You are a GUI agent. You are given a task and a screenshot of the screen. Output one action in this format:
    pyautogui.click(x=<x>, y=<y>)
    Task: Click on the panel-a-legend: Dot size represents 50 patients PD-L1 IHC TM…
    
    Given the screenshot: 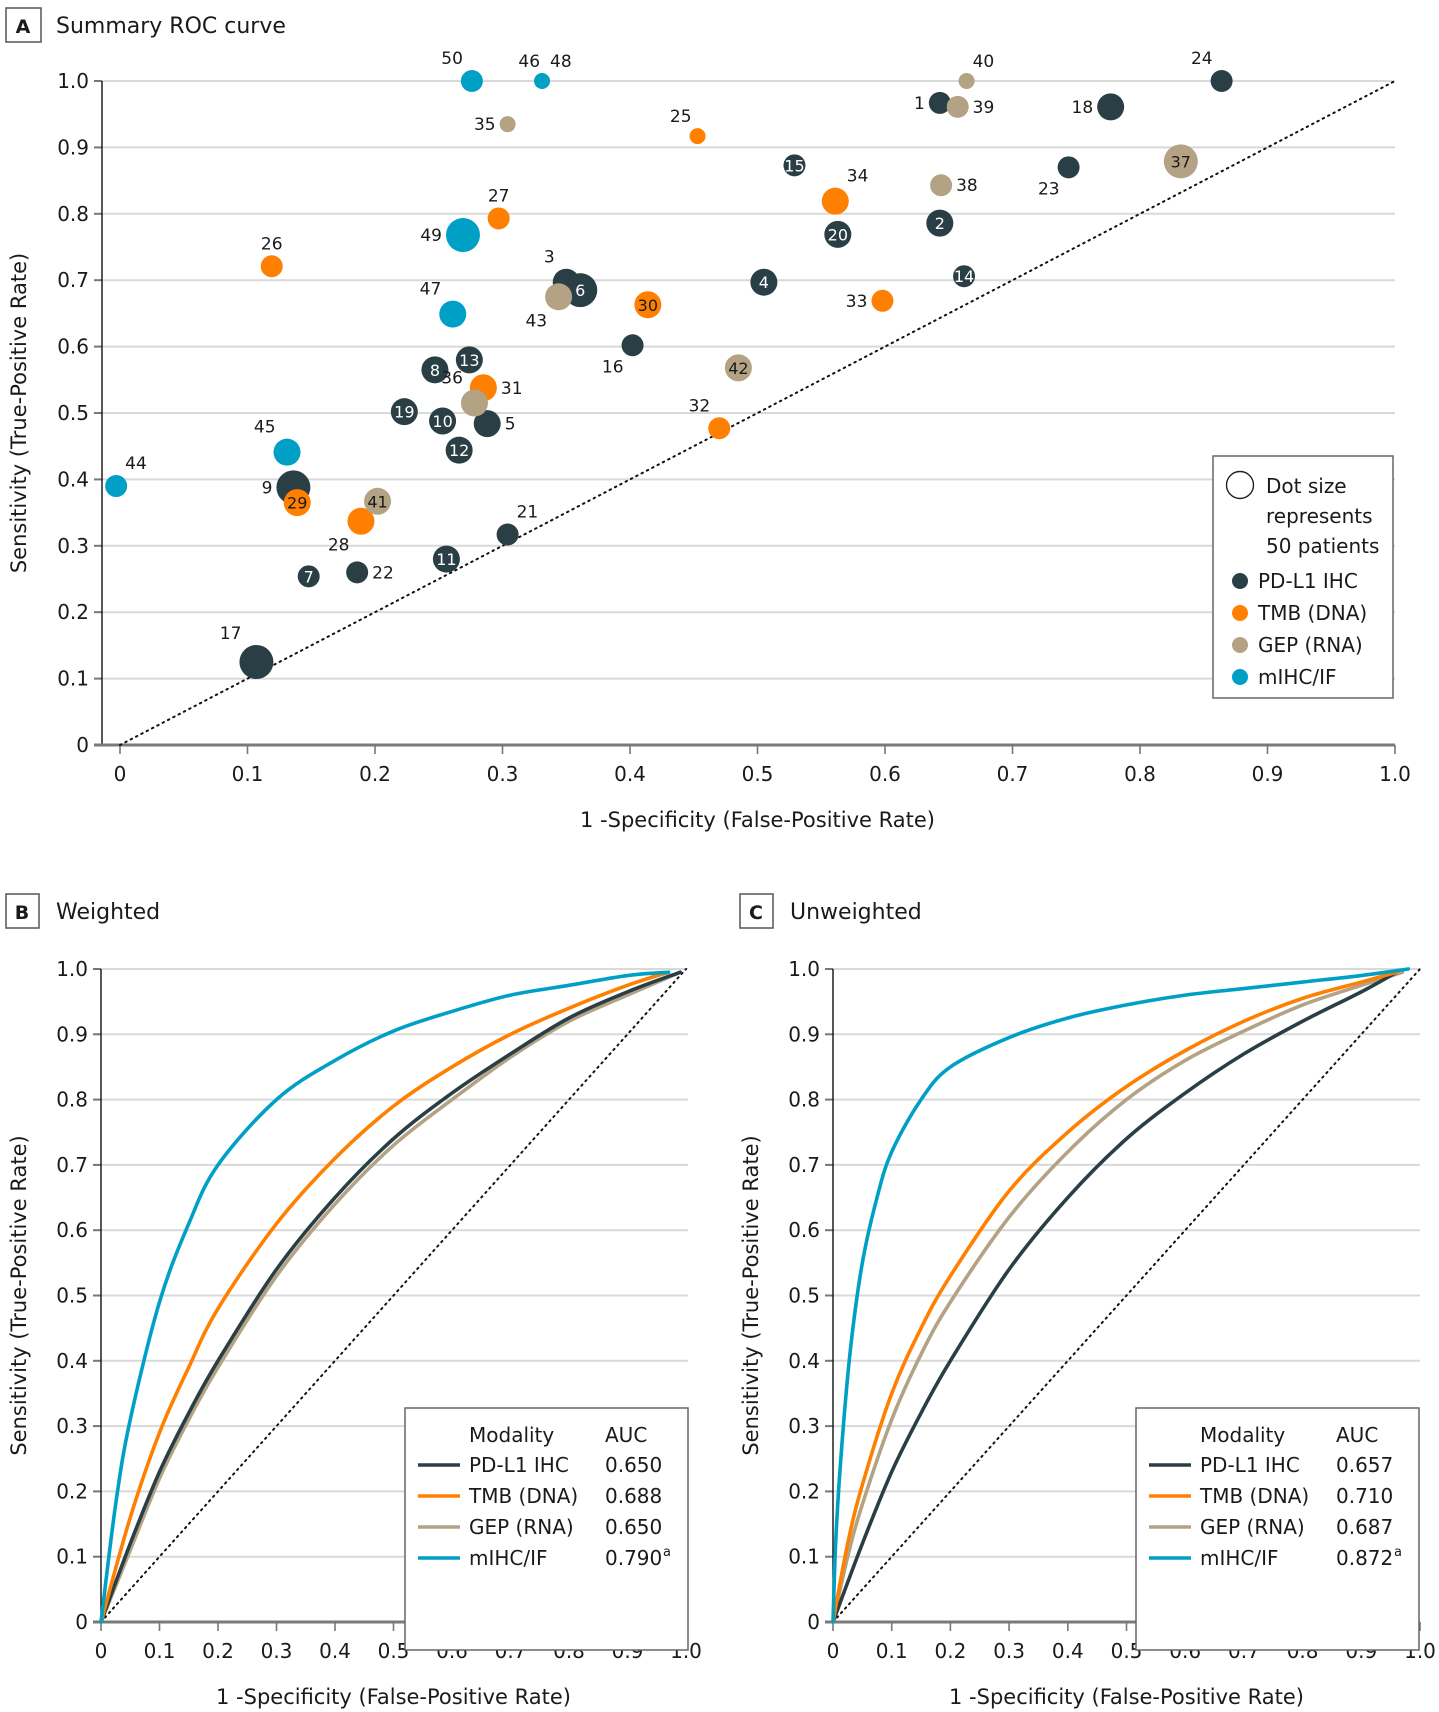 What is the action you would take?
    pyautogui.click(x=1303, y=577)
    